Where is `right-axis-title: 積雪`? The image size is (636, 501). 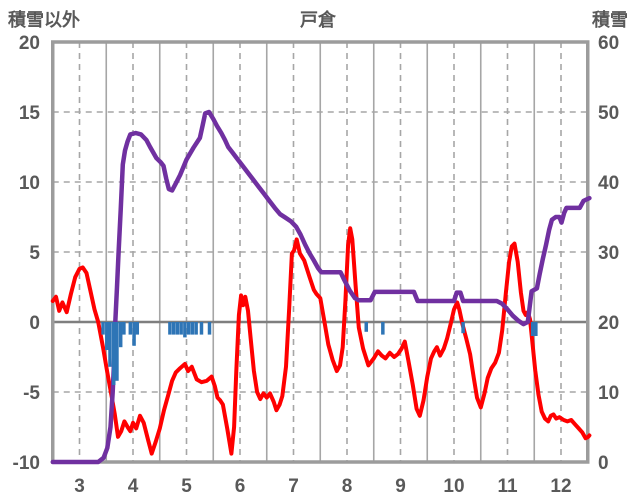
right-axis-title: 積雪 is located at coordinates (610, 20).